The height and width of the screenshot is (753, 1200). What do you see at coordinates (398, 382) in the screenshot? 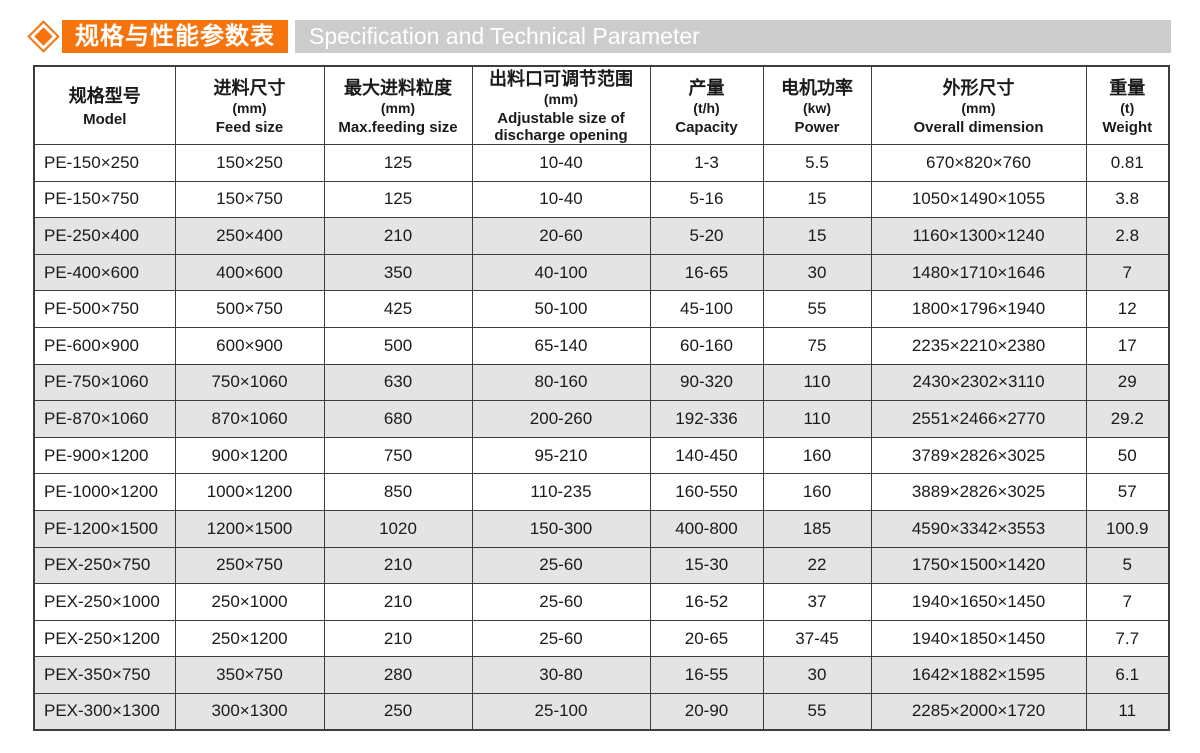
I see `cell-max-feeding: 630` at bounding box center [398, 382].